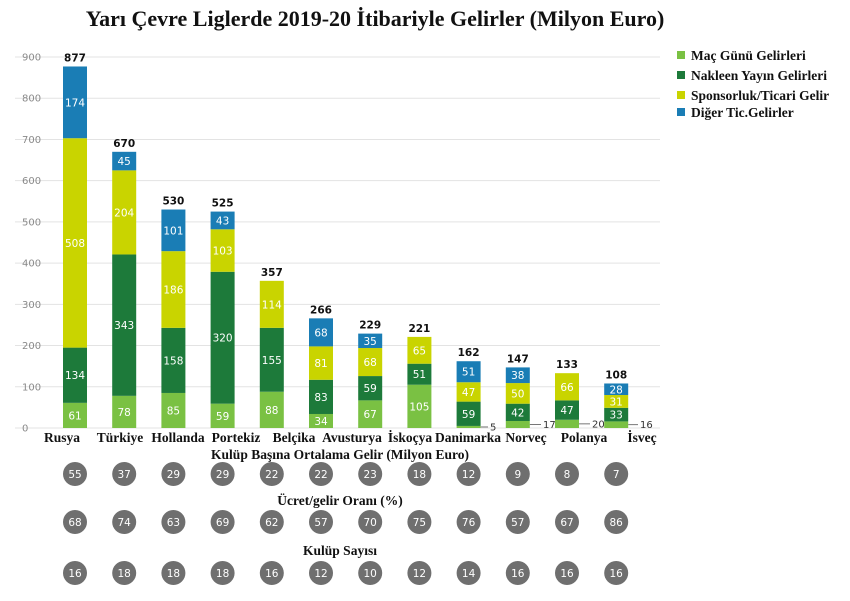  What do you see at coordinates (616, 416) in the screenshot?
I see `data-label: 33` at bounding box center [616, 416].